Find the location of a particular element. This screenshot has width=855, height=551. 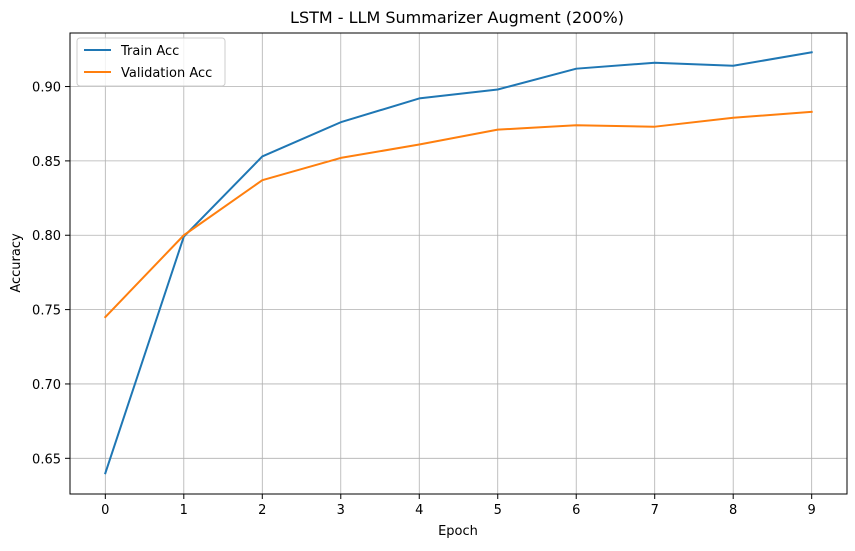

x-tick-label: 0 is located at coordinates (105, 510).